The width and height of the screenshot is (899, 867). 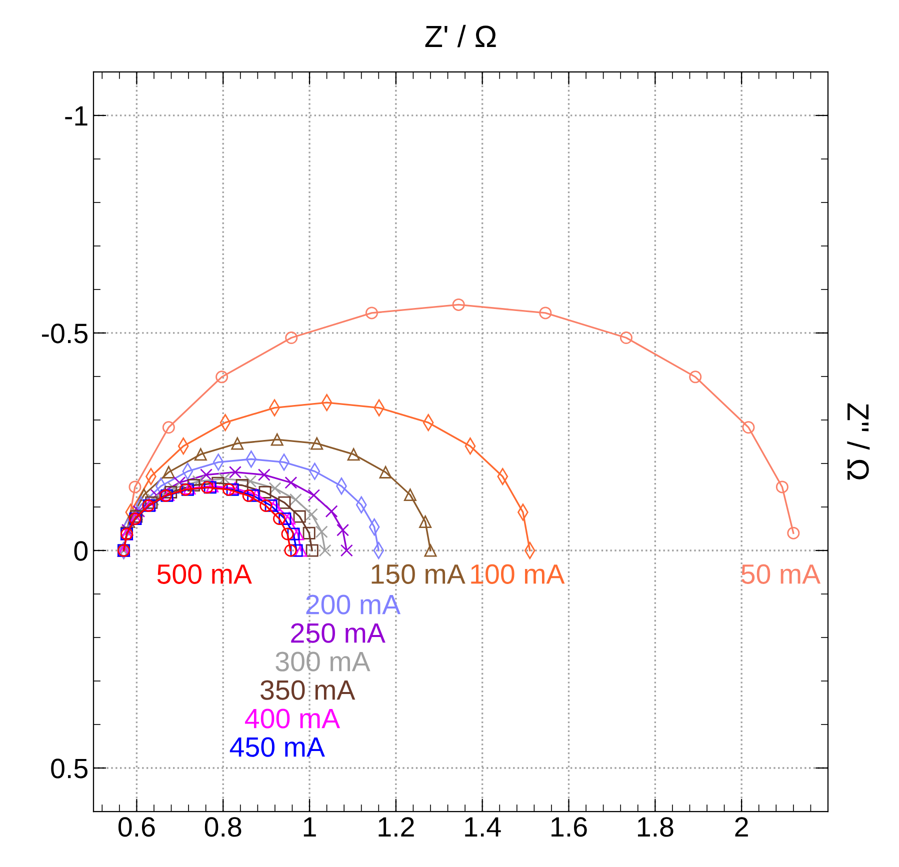 I want to click on series-label: 150 mA, so click(x=419, y=574).